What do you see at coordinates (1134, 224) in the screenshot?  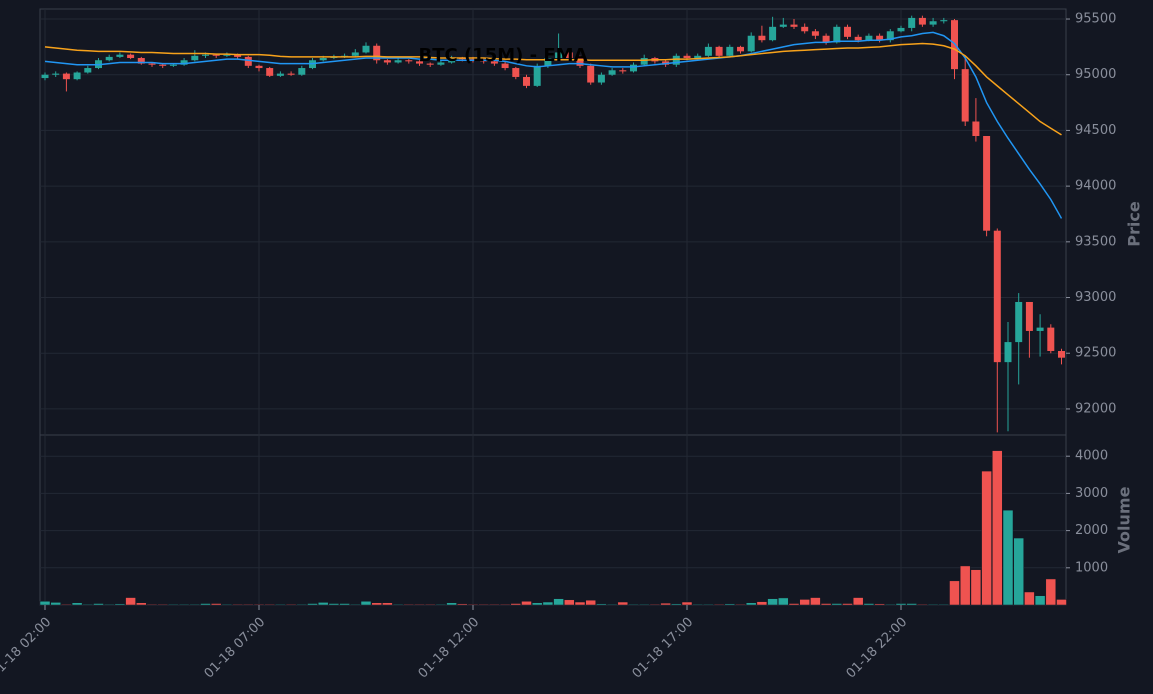 I see `y-axis-label: Price` at bounding box center [1134, 224].